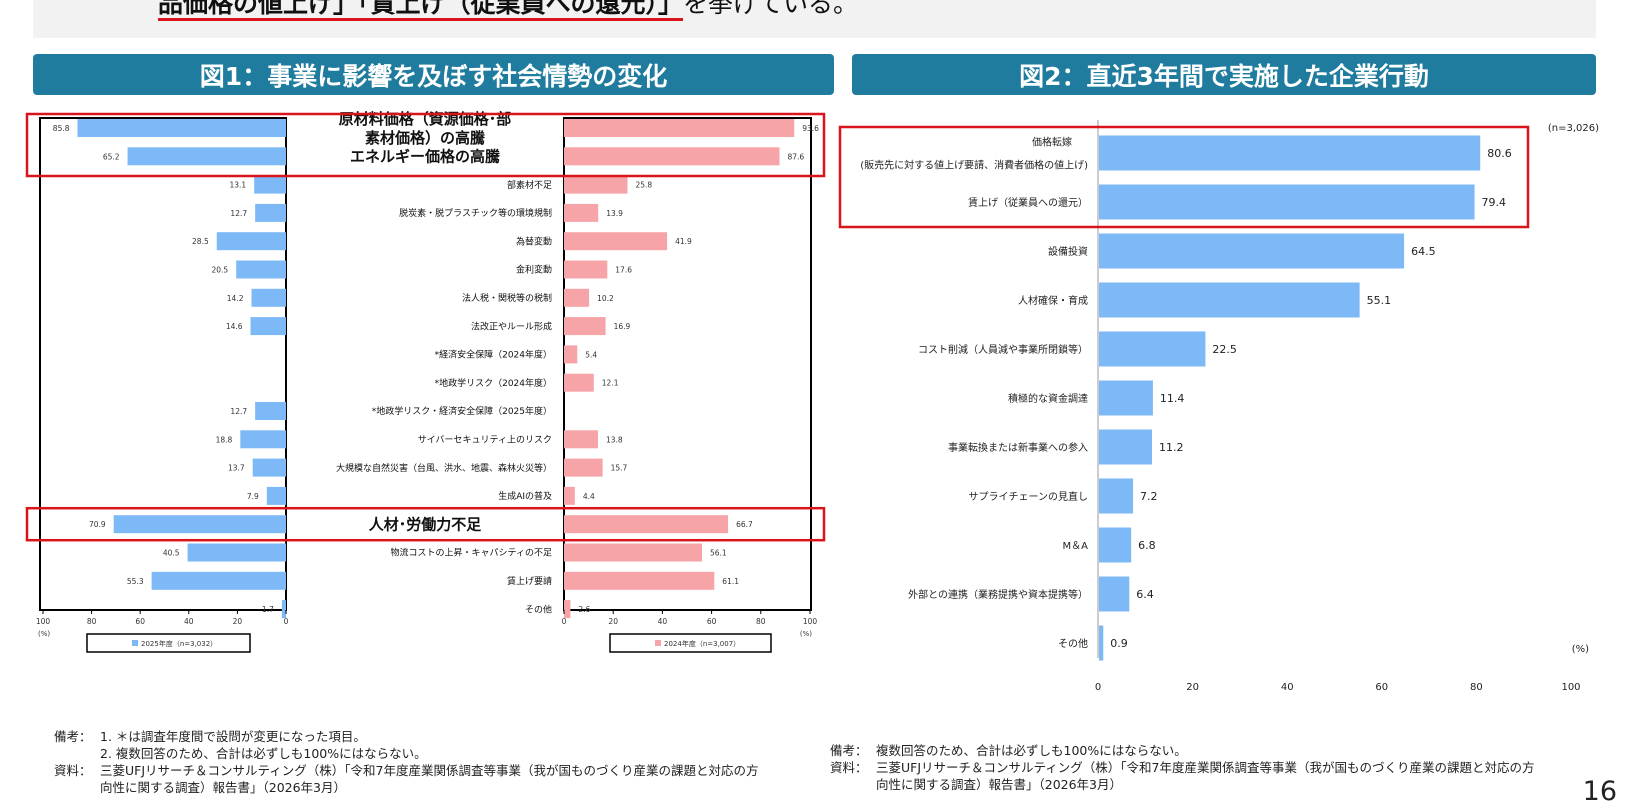 The width and height of the screenshot is (1625, 808). Describe the element at coordinates (237, 185) in the screenshot. I see `fig1-value-label-2025: 13.1` at that location.